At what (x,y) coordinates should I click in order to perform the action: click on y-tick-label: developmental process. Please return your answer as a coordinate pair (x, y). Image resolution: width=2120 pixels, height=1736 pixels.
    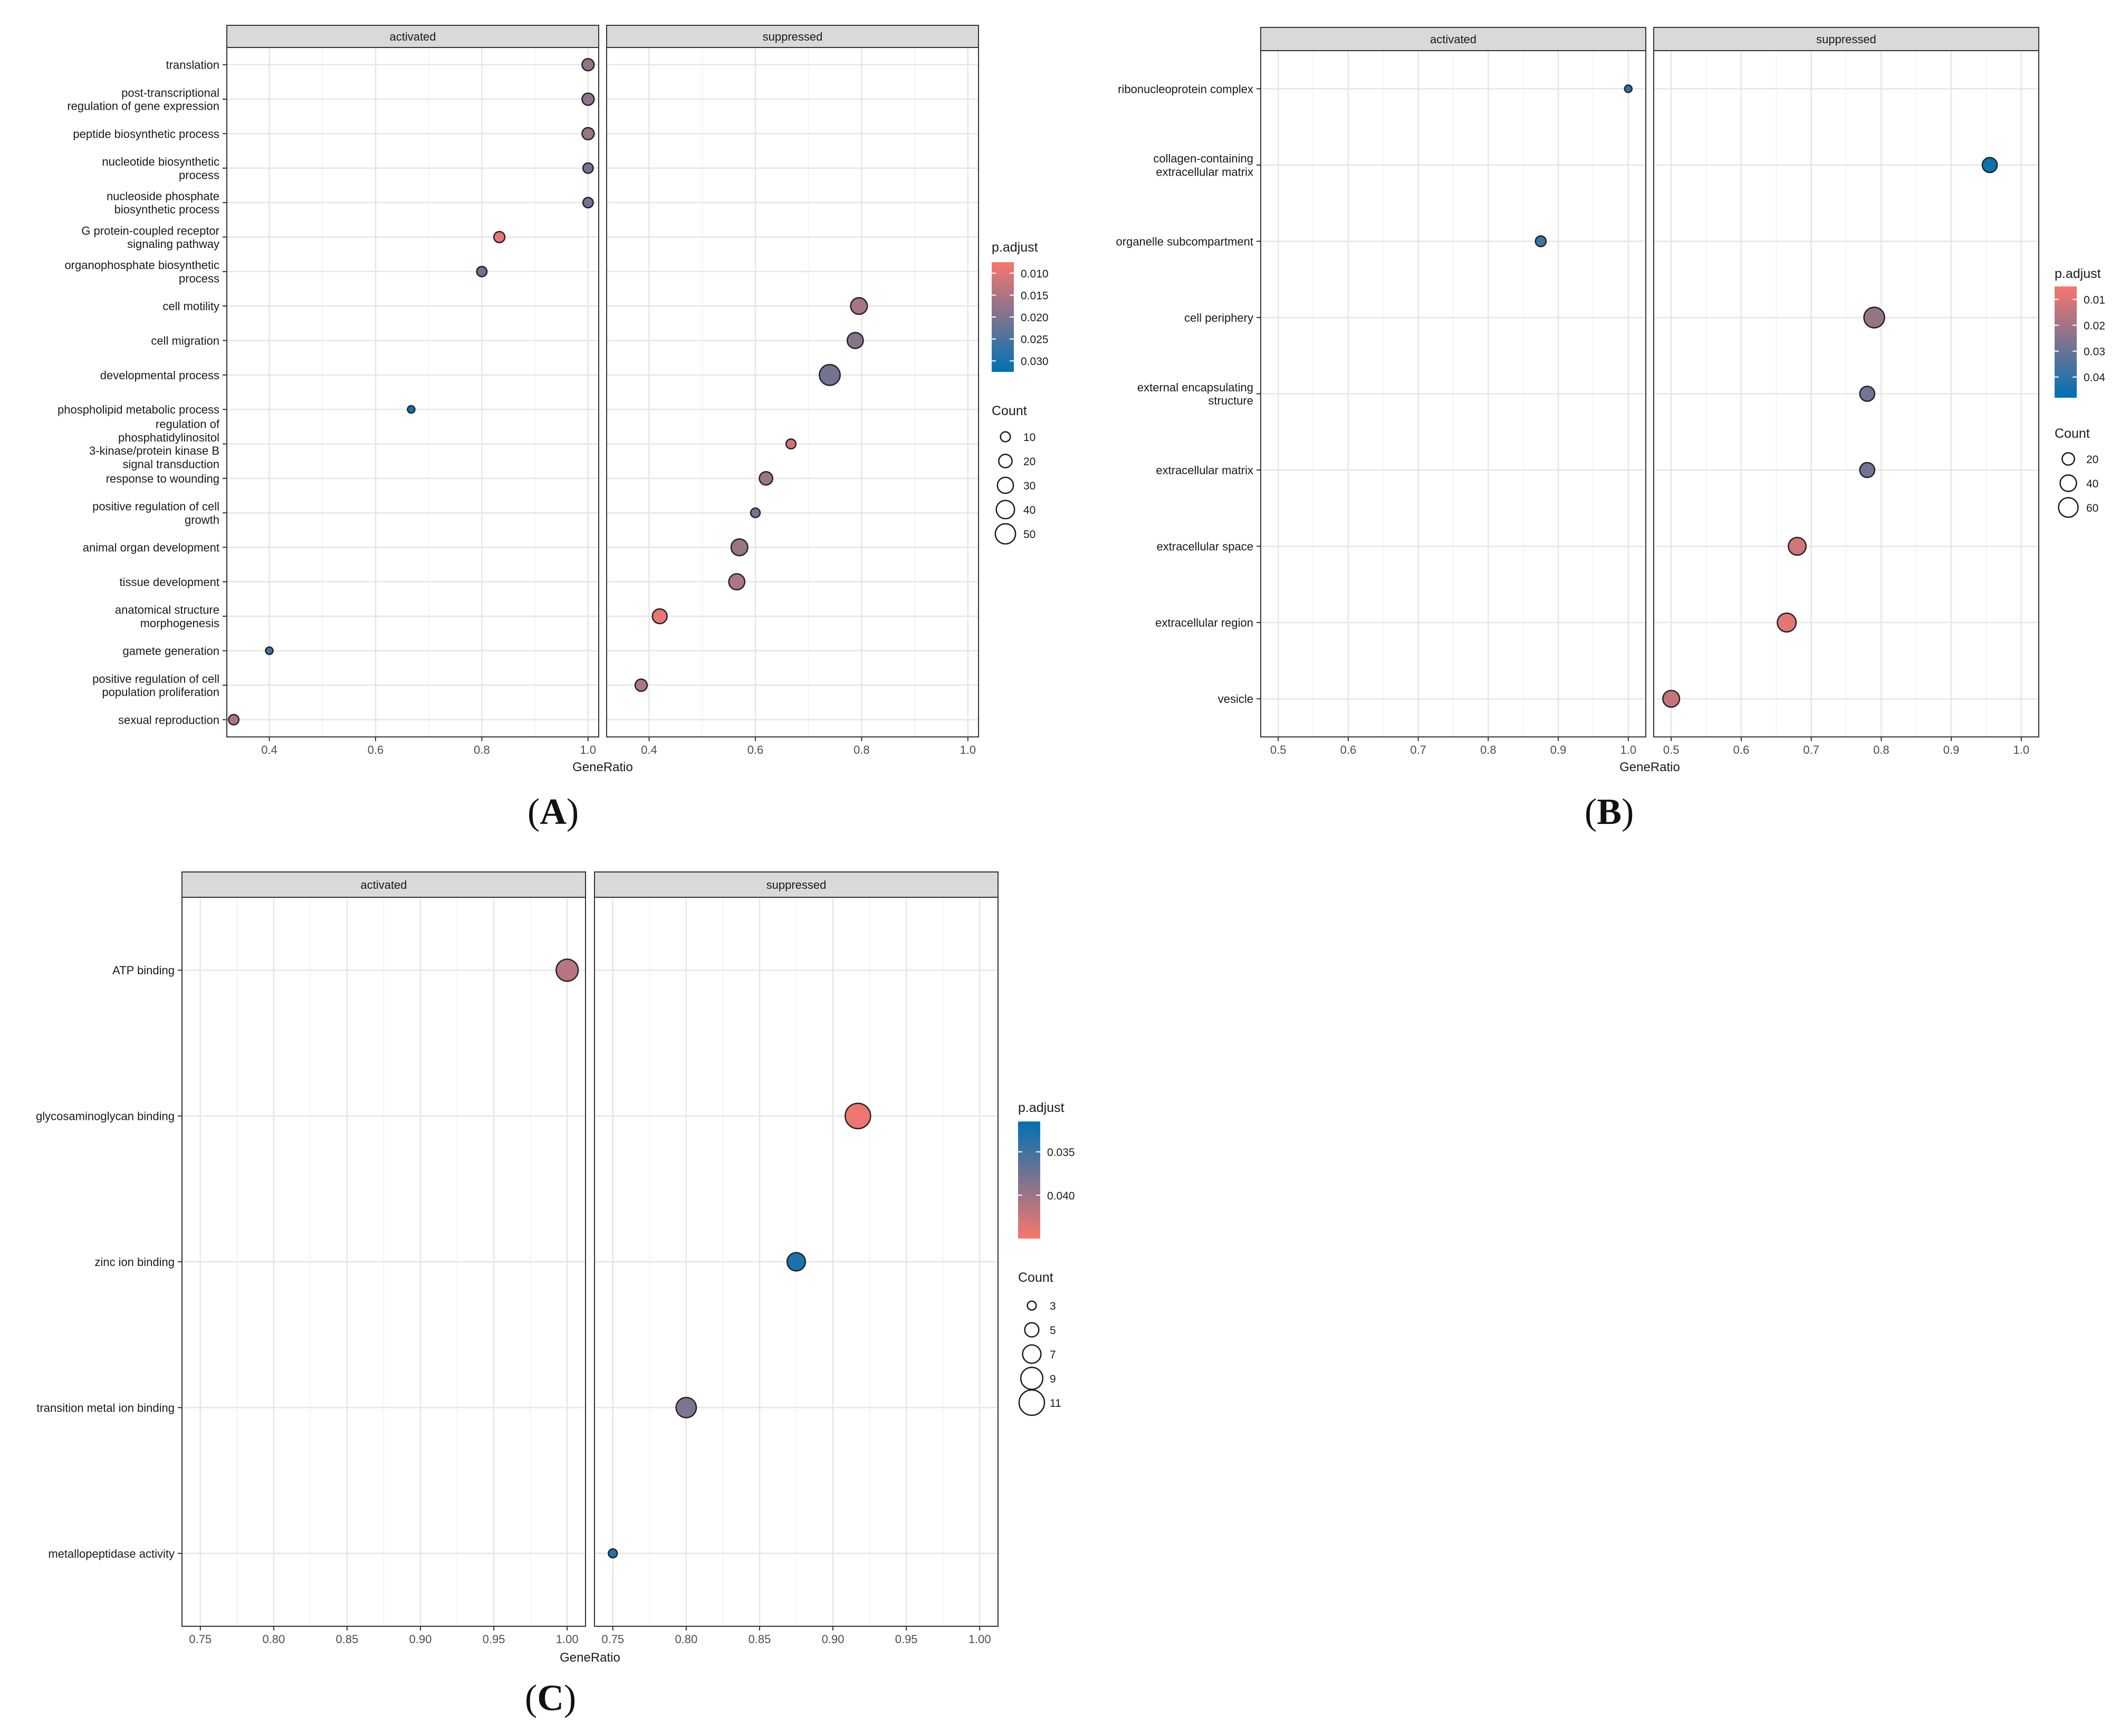
    Looking at the image, I should click on (159, 375).